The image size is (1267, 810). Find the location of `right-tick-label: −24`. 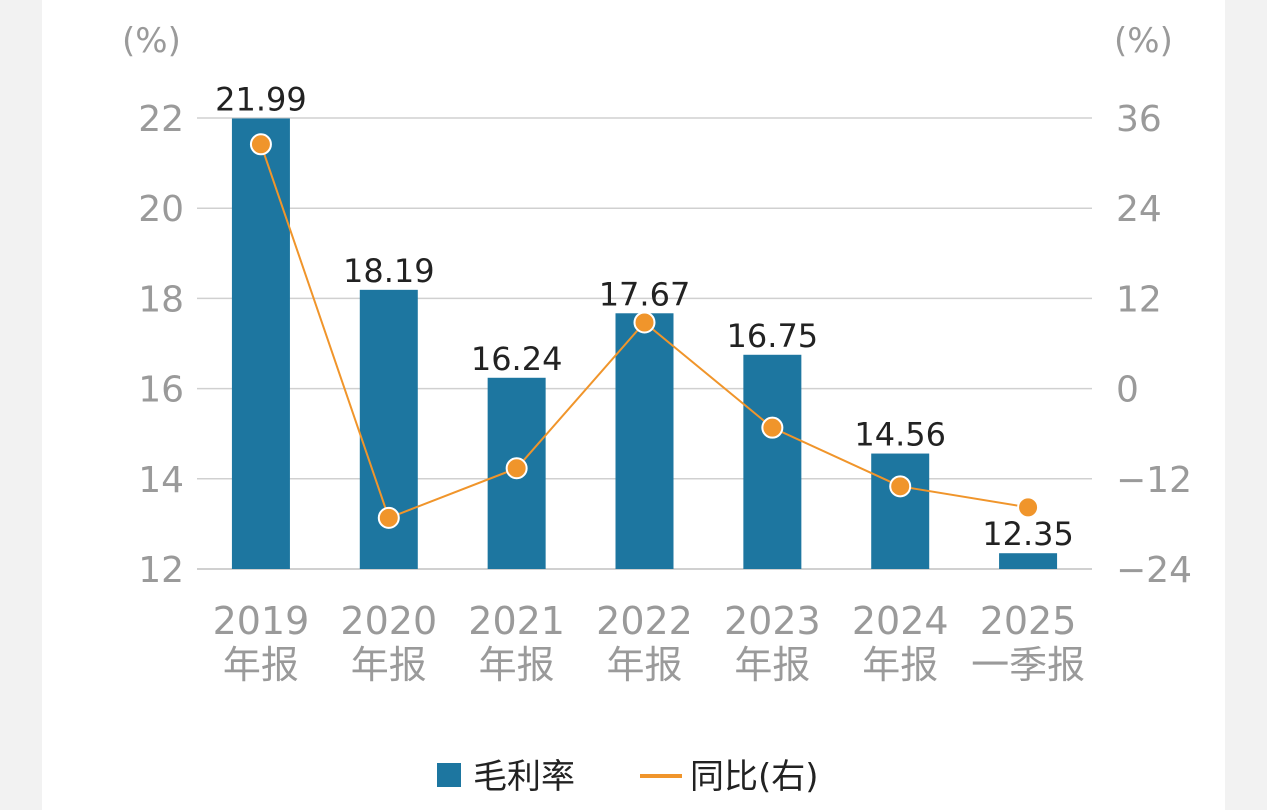

right-tick-label: −24 is located at coordinates (1154, 570).